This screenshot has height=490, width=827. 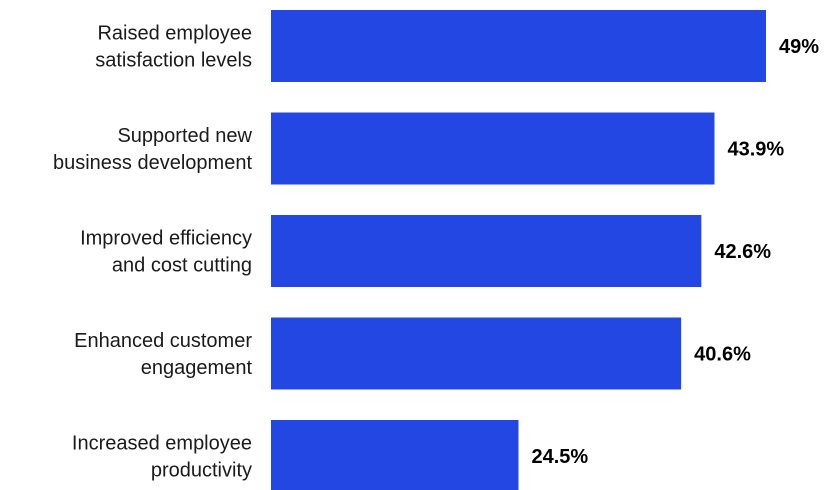 I want to click on category-label-line: engagement, so click(x=197, y=368).